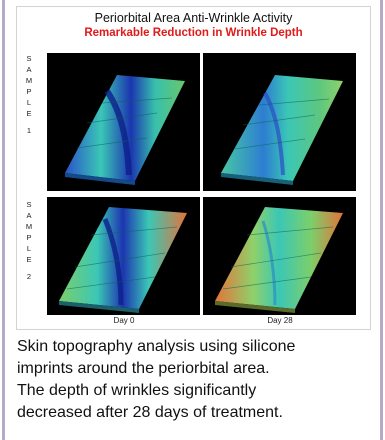 This screenshot has height=440, width=385. I want to click on panel-sample1-day0, so click(123, 122).